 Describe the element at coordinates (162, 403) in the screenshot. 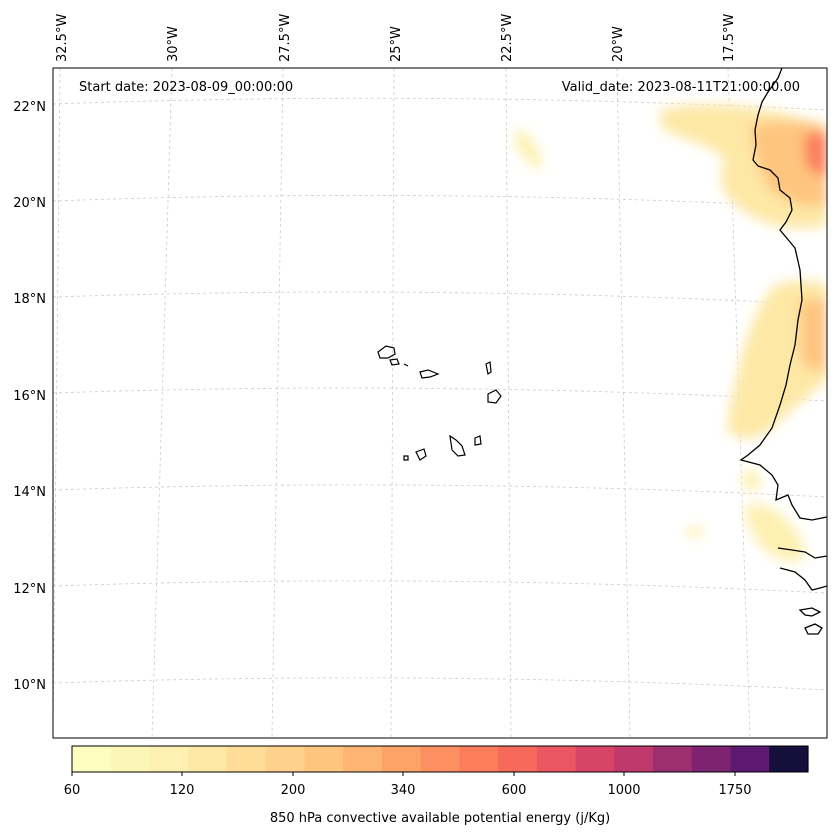

I see `meridian-30w` at that location.